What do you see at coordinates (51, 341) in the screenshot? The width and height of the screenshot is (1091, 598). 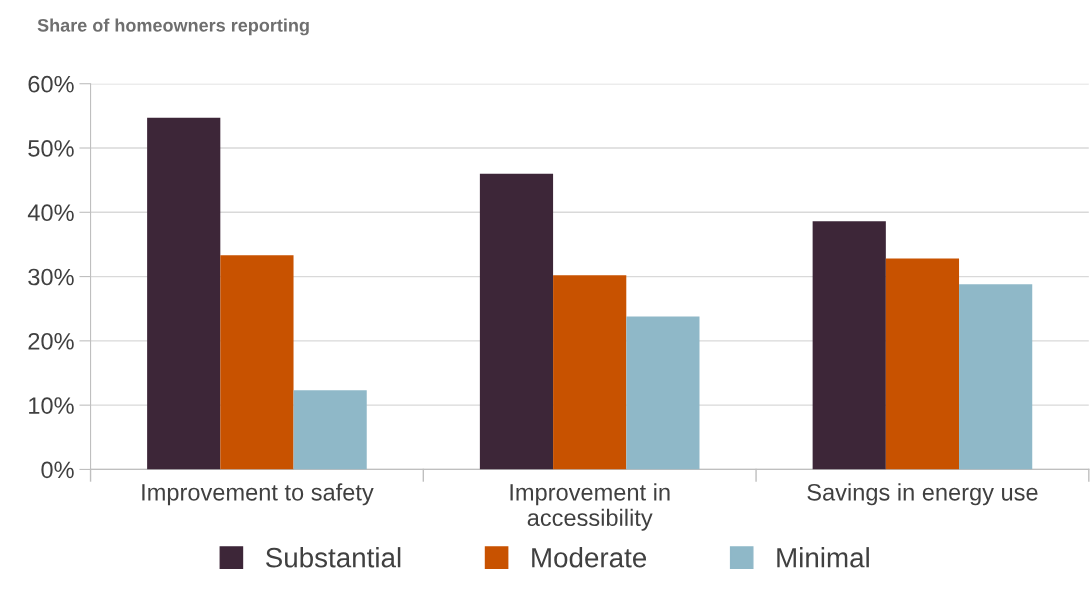 I see `y-tick-label: 20%` at bounding box center [51, 341].